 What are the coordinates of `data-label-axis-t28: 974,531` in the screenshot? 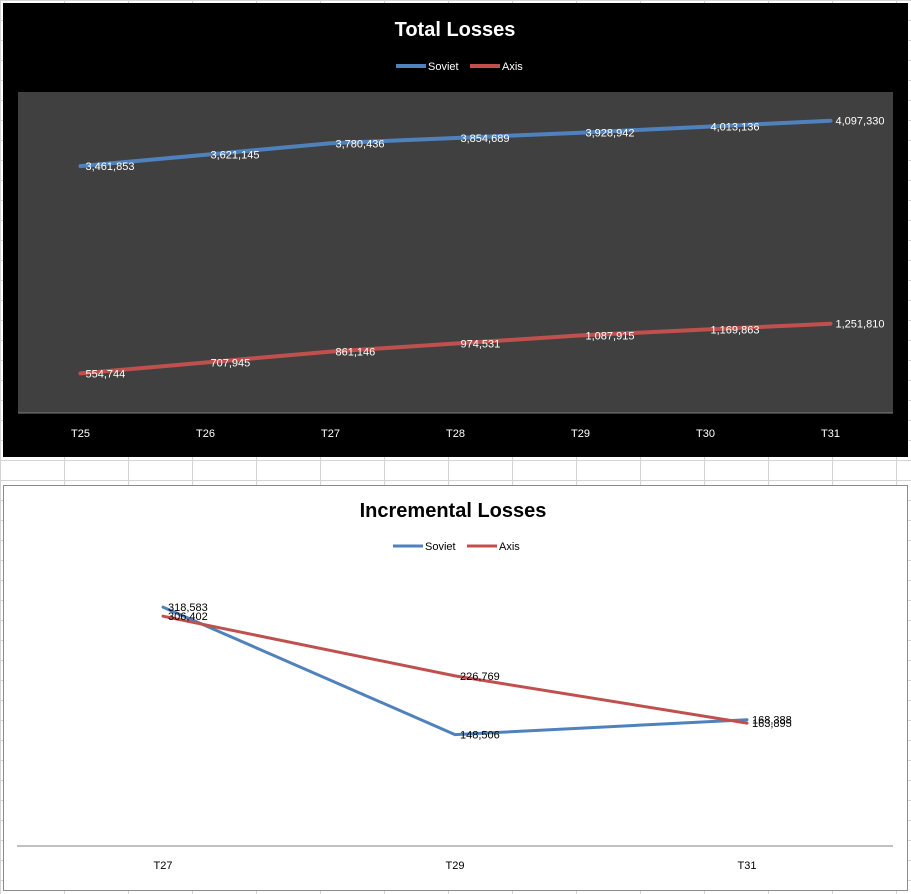 It's located at (481, 344).